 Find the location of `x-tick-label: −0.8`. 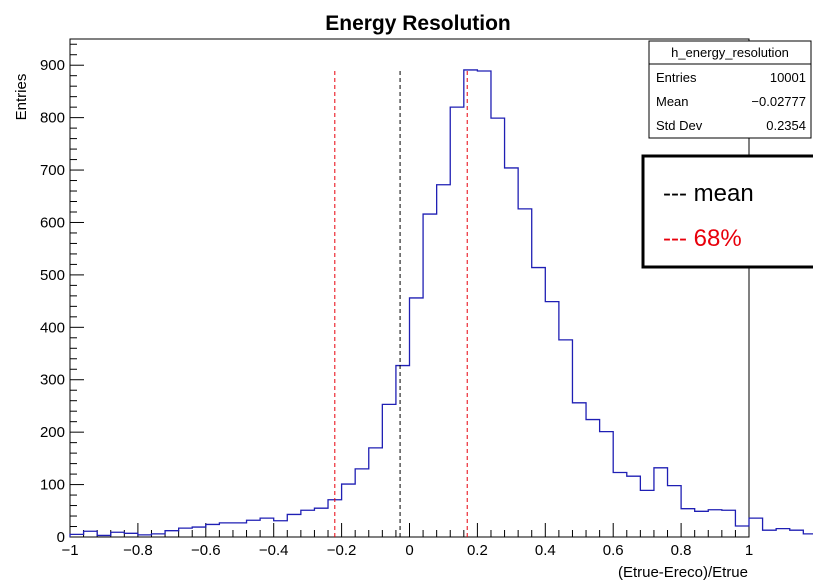

x-tick-label: −0.8 is located at coordinates (138, 550).